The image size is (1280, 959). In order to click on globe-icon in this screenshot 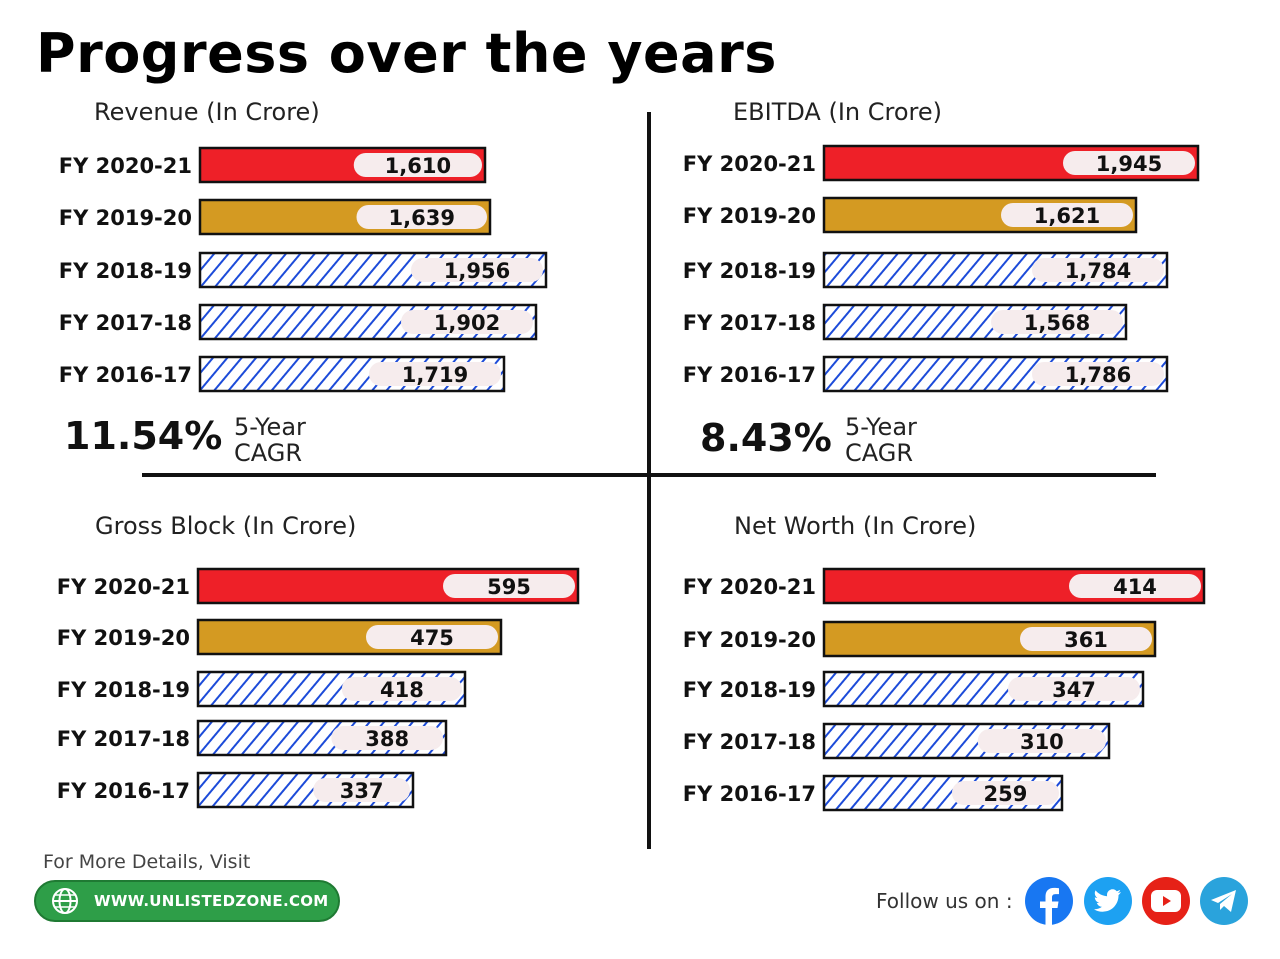, I will do `click(65, 901)`.